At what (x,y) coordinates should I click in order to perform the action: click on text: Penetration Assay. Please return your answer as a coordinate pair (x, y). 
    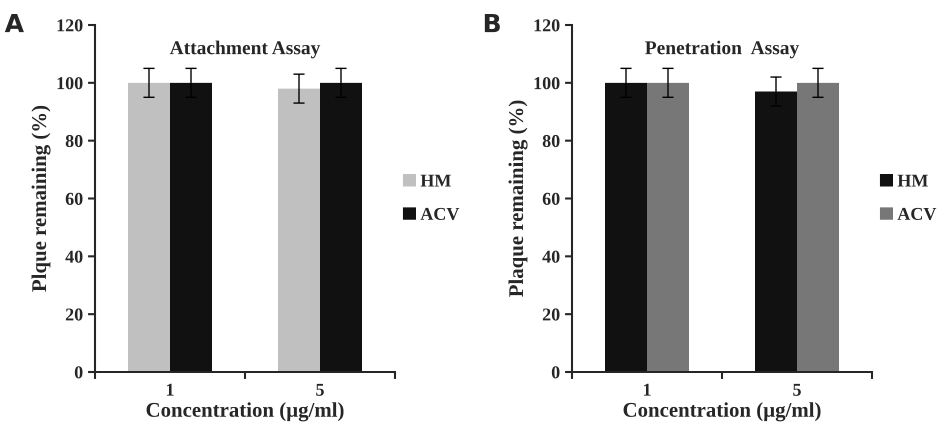
    Looking at the image, I should click on (722, 49).